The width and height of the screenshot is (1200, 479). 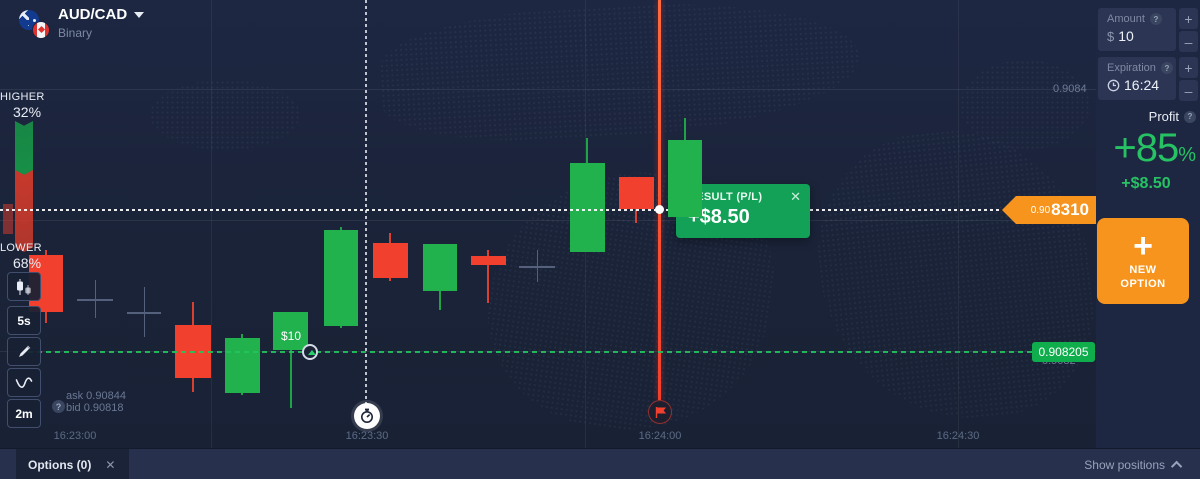 What do you see at coordinates (1063, 352) in the screenshot?
I see `buy-level-label: 0.908205` at bounding box center [1063, 352].